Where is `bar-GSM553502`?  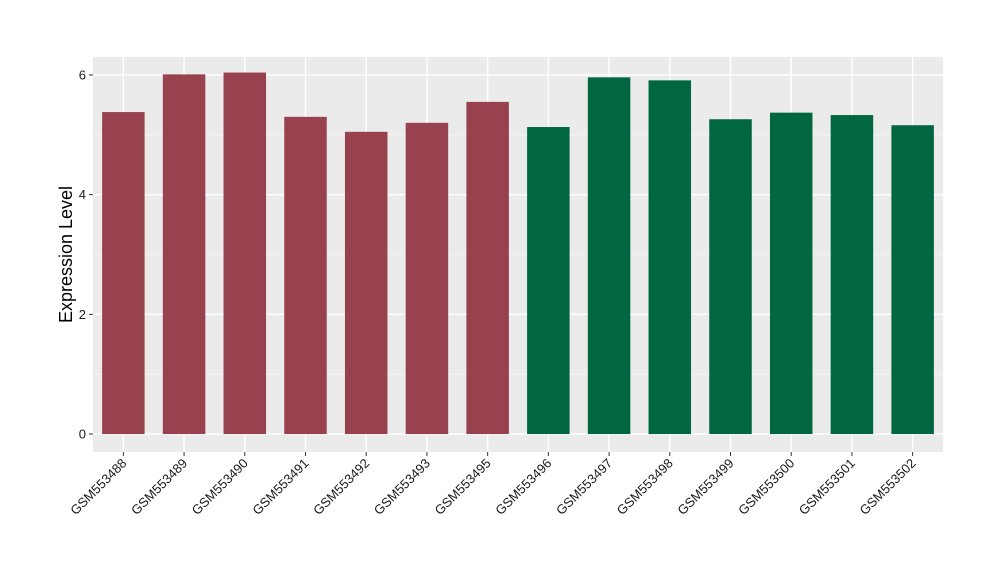
bar-GSM553502 is located at coordinates (912, 280).